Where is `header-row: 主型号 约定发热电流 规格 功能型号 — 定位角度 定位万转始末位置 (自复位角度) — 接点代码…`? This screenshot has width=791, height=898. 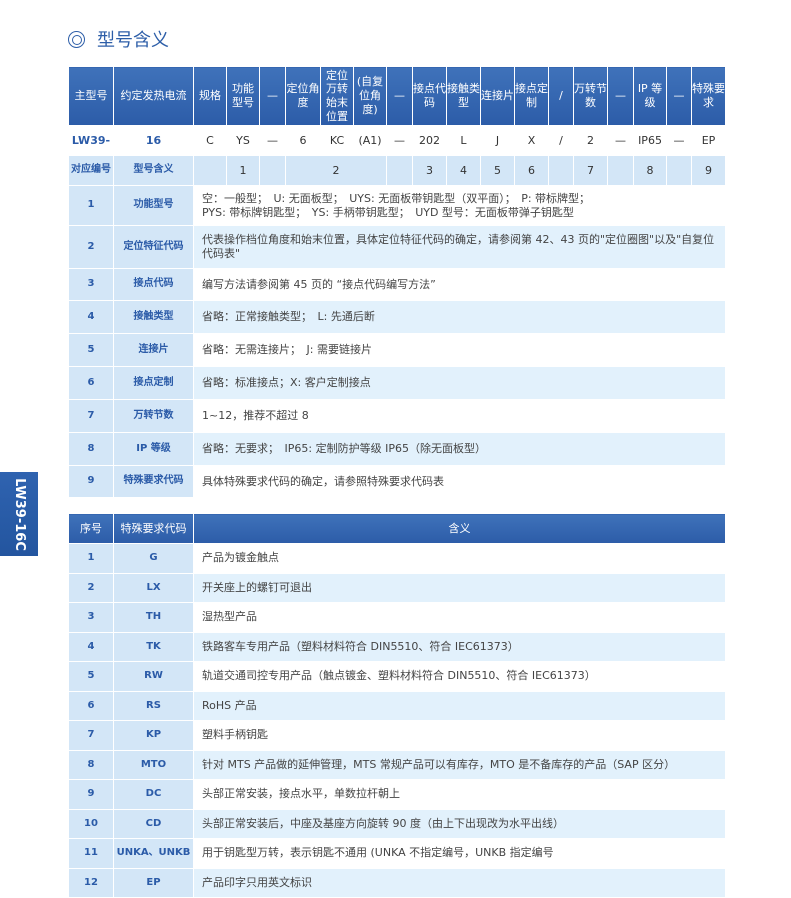 header-row: 主型号 约定发热电流 规格 功能型号 — 定位角度 定位万转始末位置 (自复位角度) — 接点代码… is located at coordinates (397, 96).